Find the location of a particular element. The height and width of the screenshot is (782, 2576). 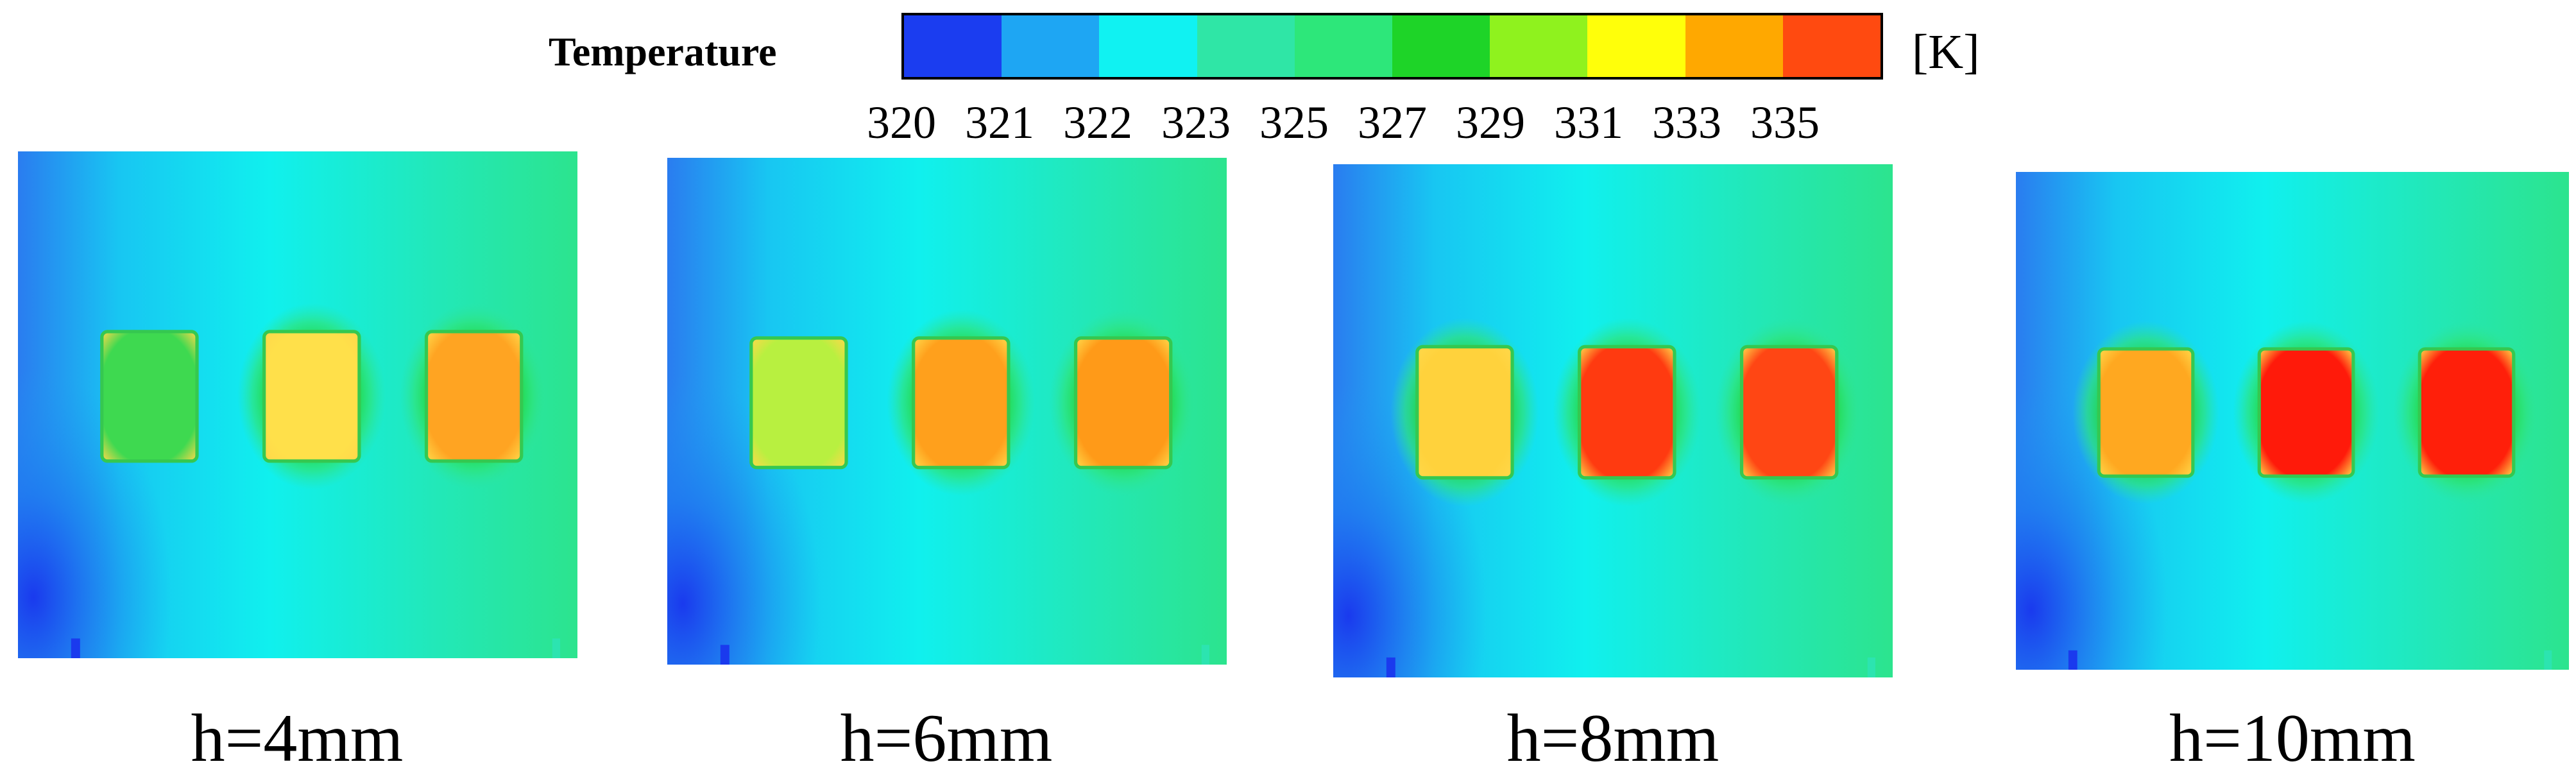

legend-tick-label: 321 is located at coordinates (1000, 122).